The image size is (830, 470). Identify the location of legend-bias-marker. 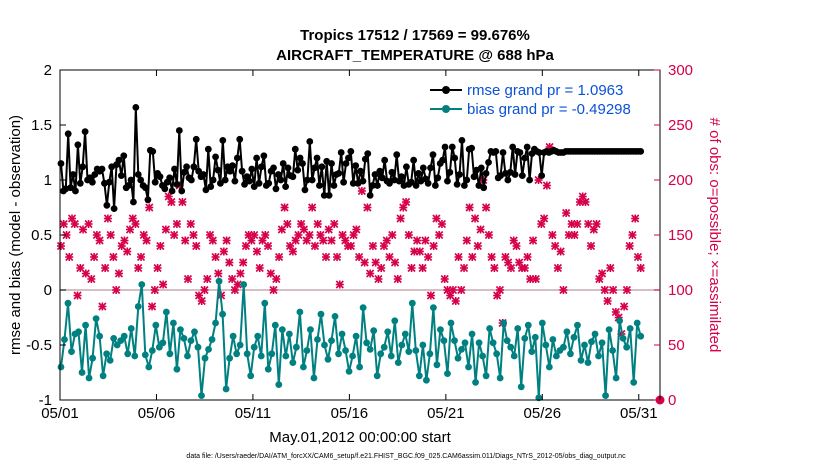
(446, 109).